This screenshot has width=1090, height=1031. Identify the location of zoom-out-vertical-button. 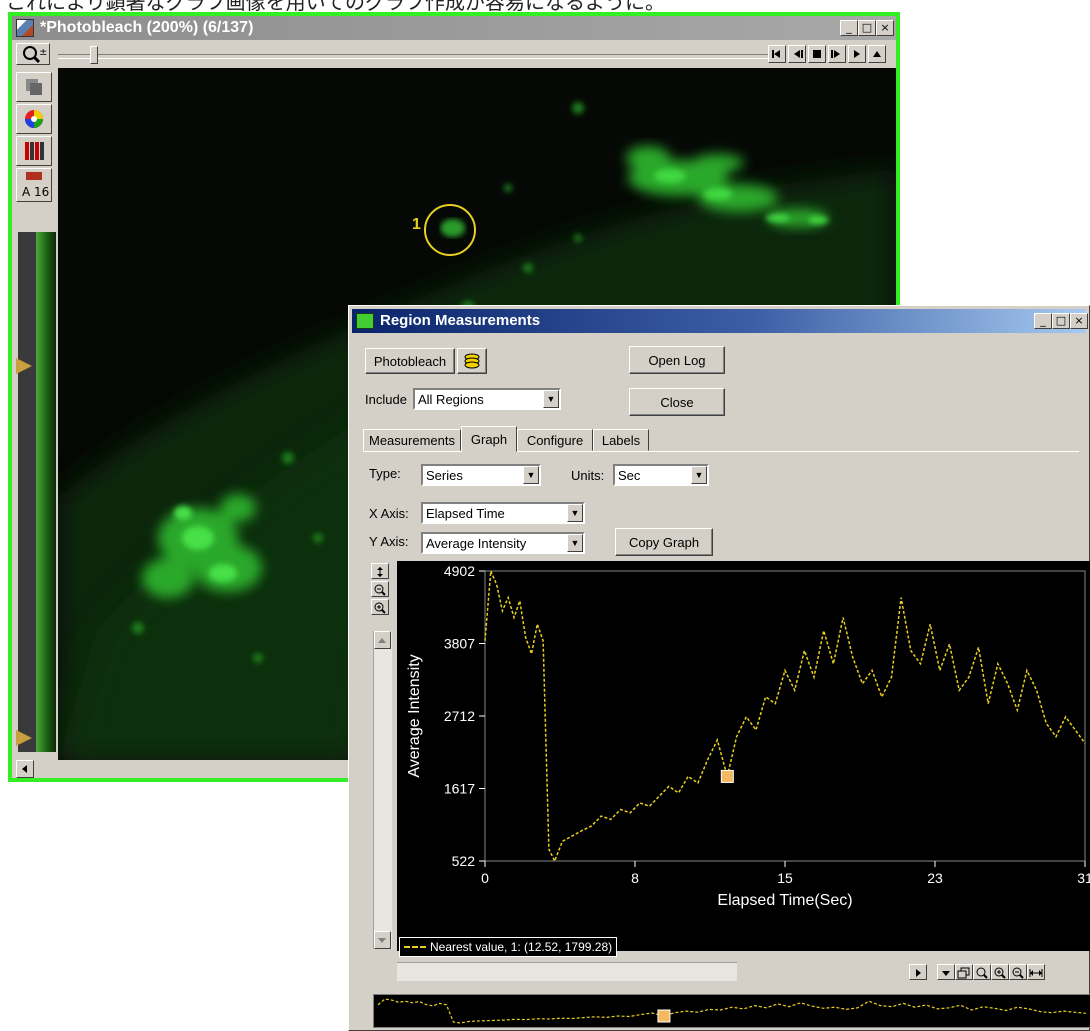
(380, 589).